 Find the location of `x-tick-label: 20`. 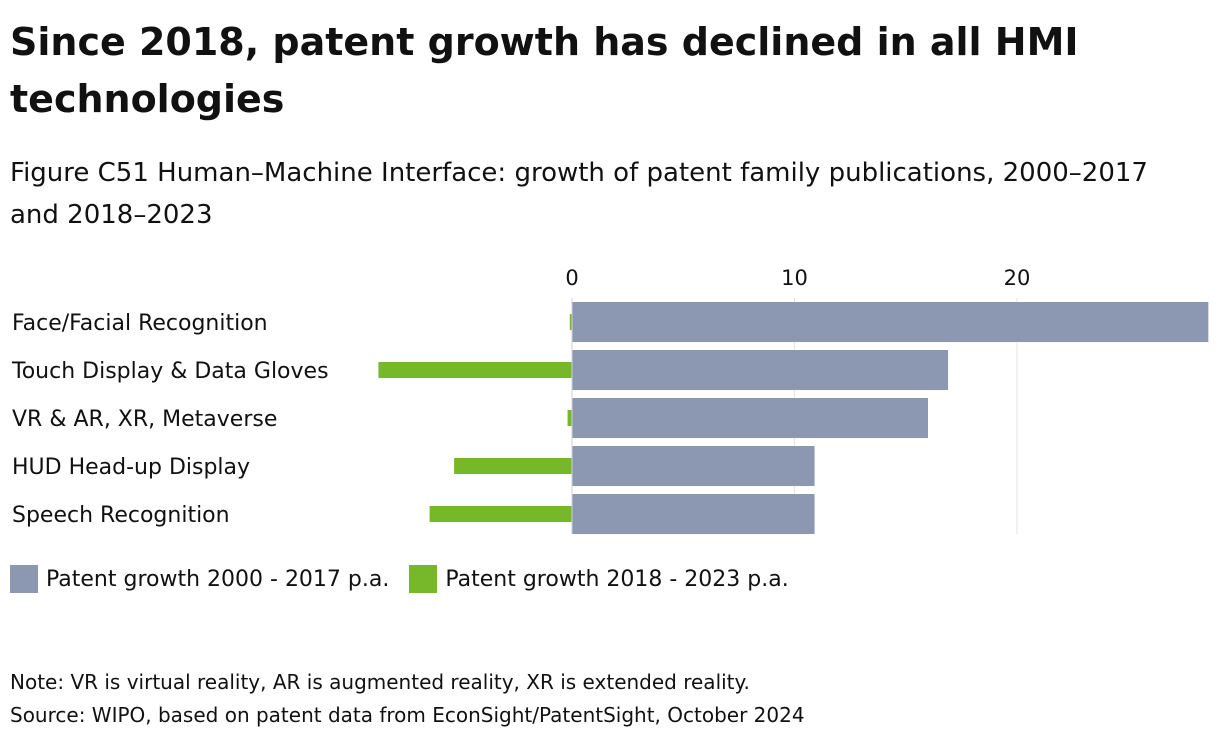

x-tick-label: 20 is located at coordinates (1017, 278).